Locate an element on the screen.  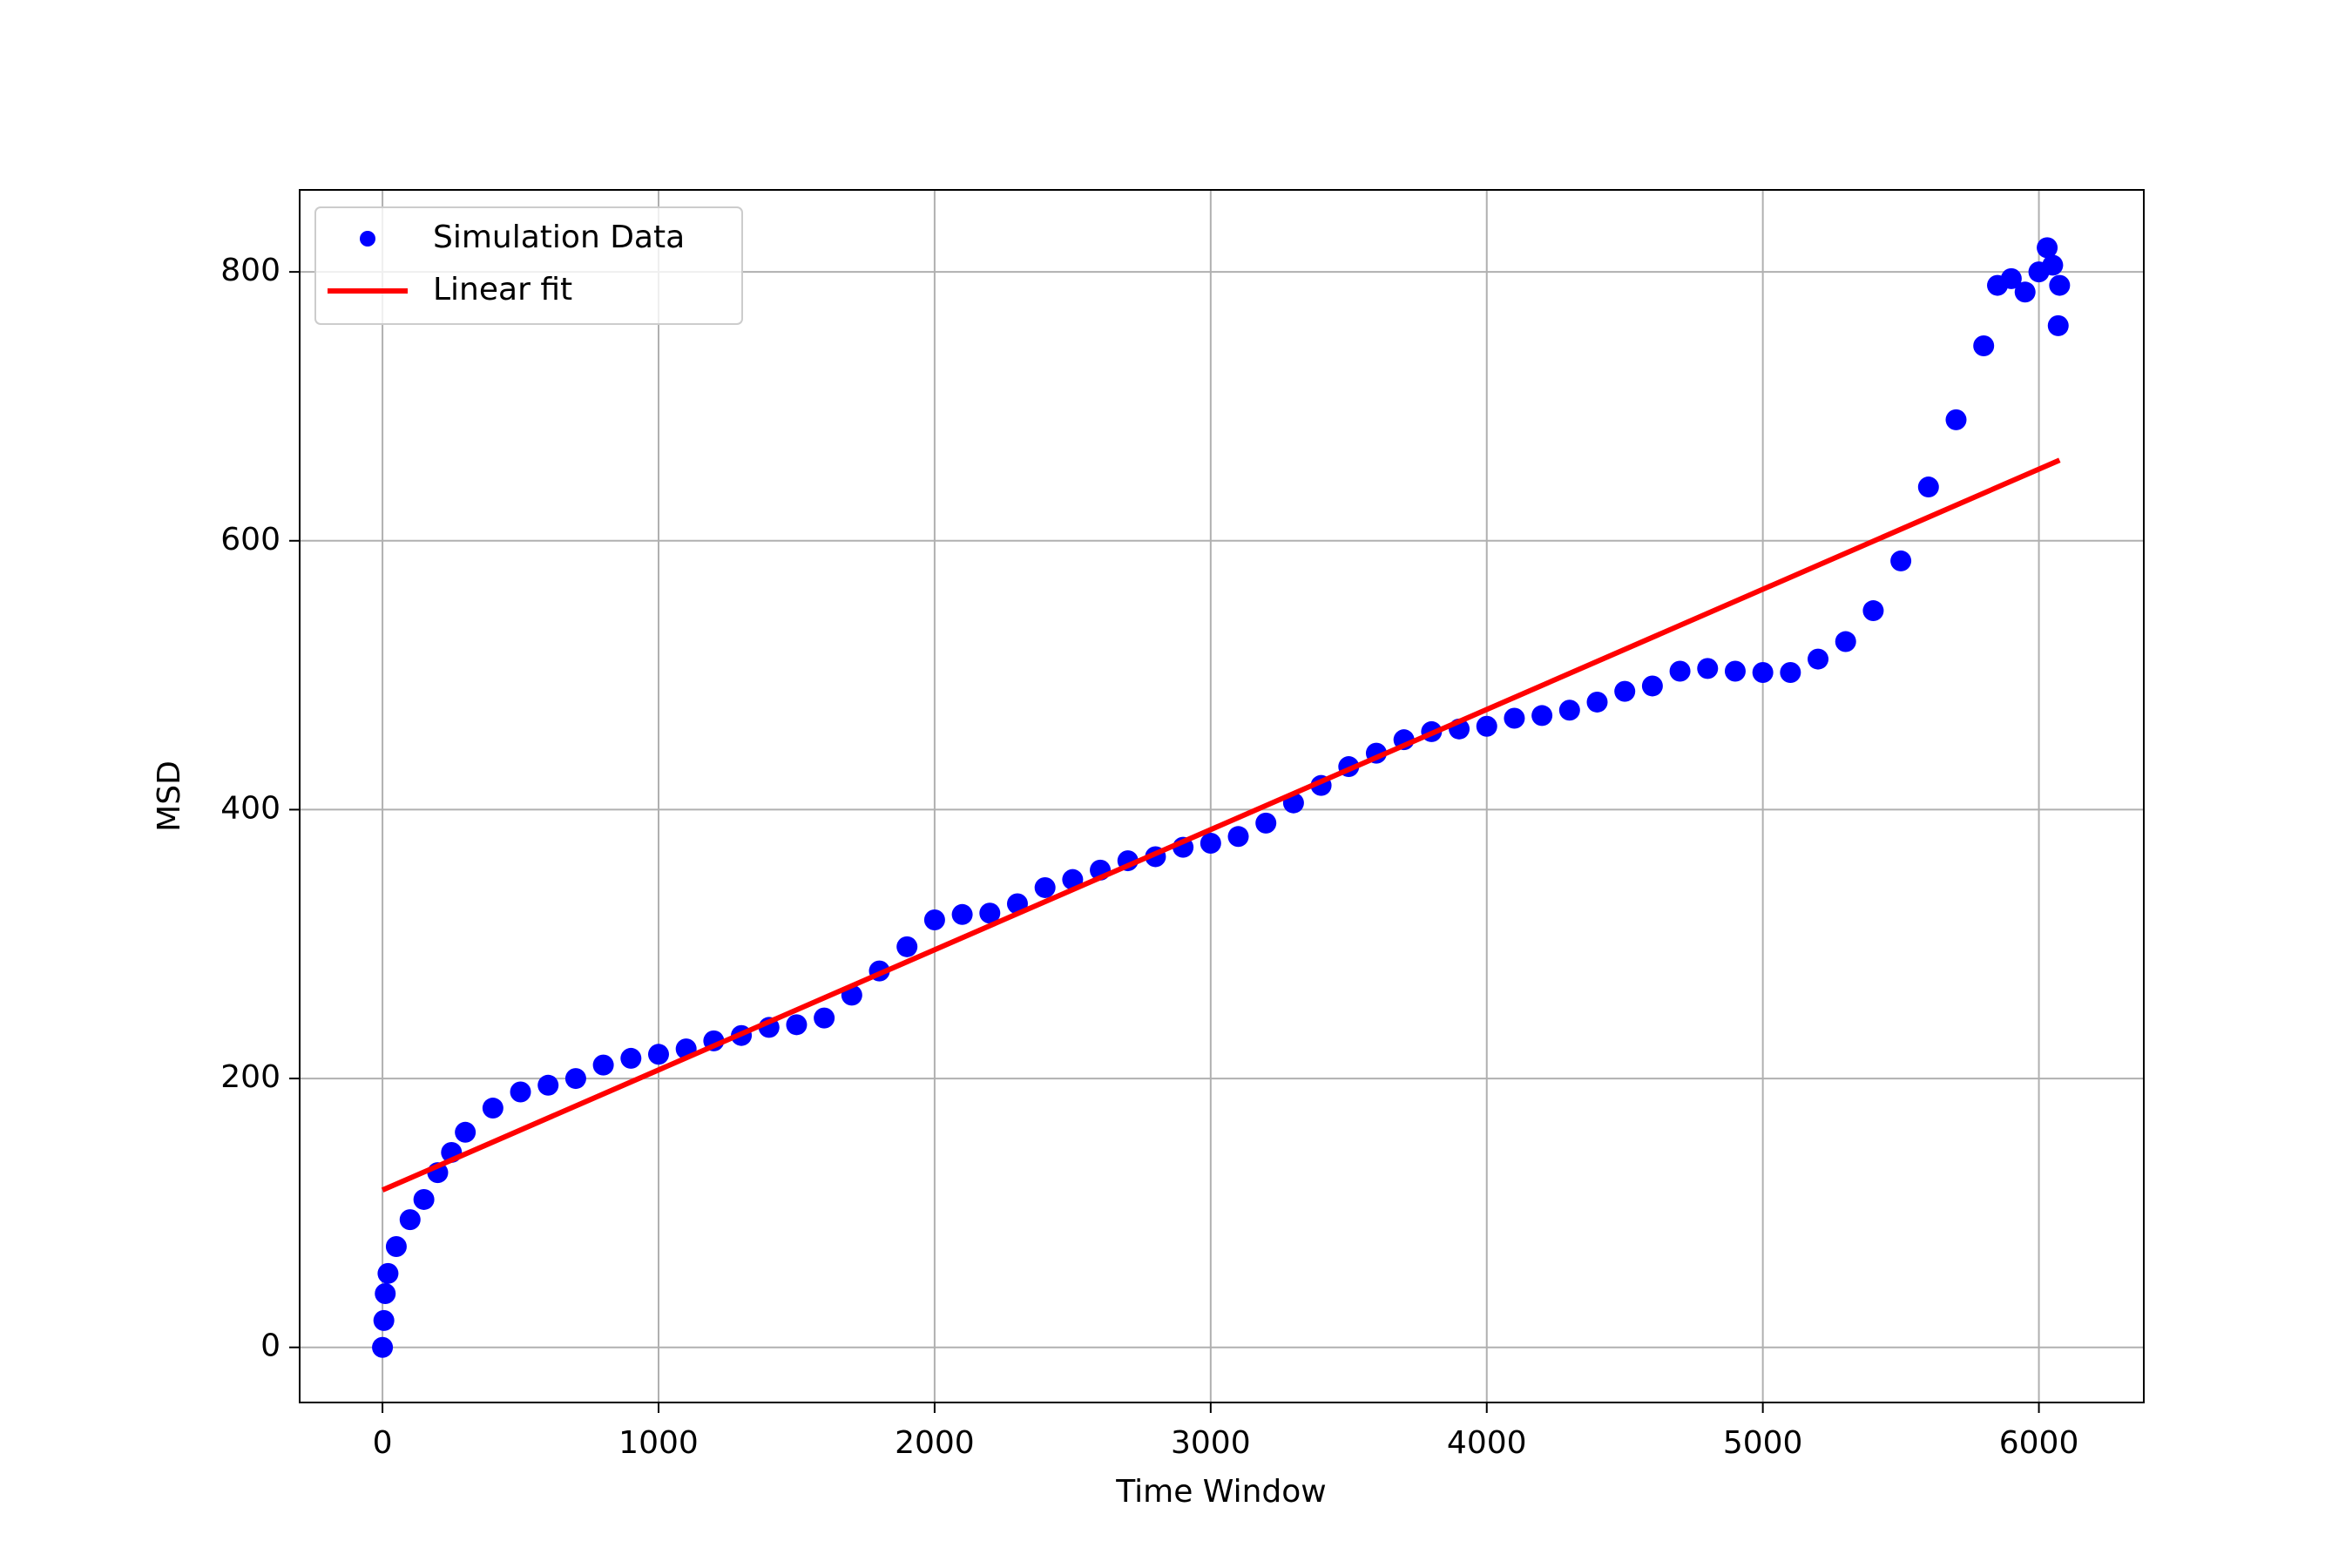
y-tick-label: 600 is located at coordinates (250, 540).